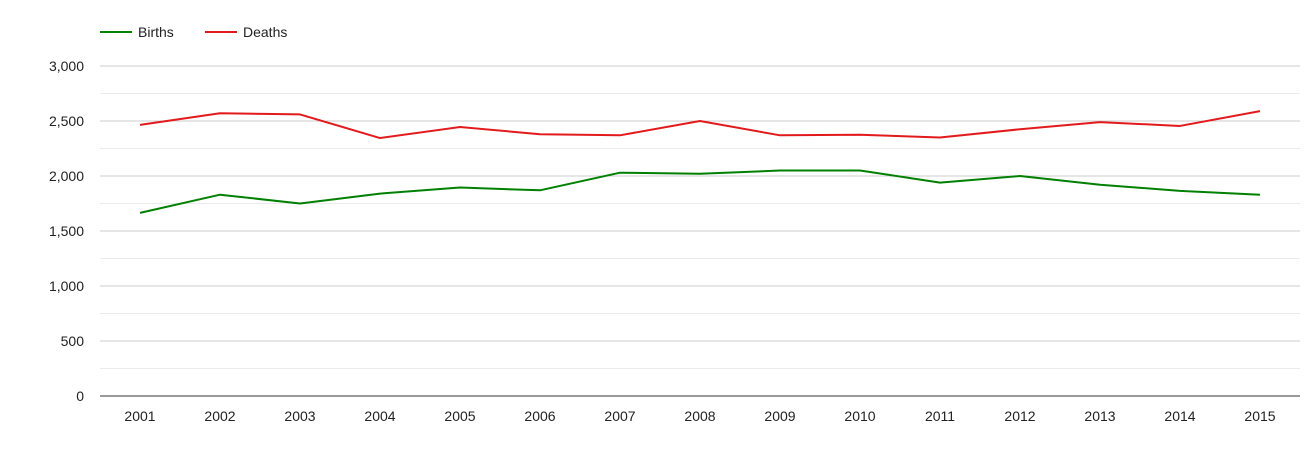 This screenshot has width=1305, height=450. Describe the element at coordinates (193, 32) in the screenshot. I see `legend: Births Deaths` at that location.